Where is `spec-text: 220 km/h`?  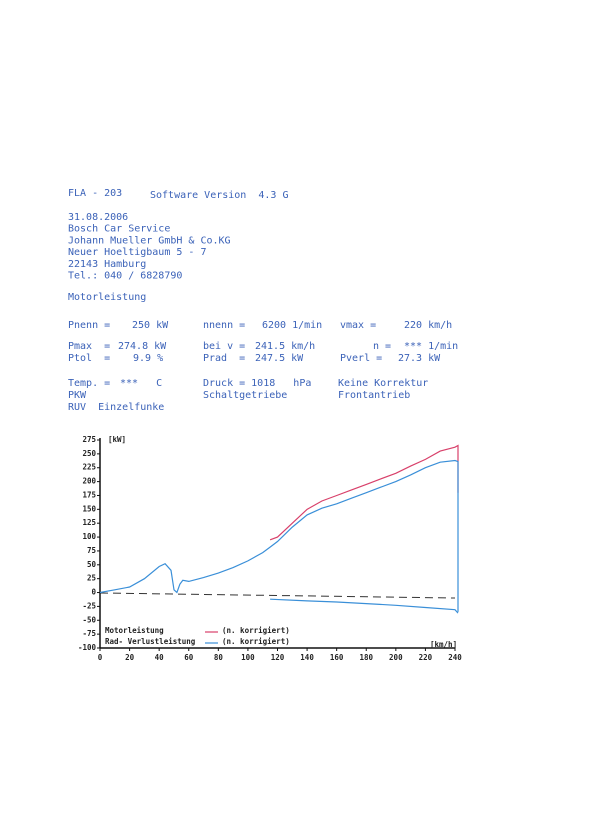 spec-text: 220 km/h is located at coordinates (428, 325).